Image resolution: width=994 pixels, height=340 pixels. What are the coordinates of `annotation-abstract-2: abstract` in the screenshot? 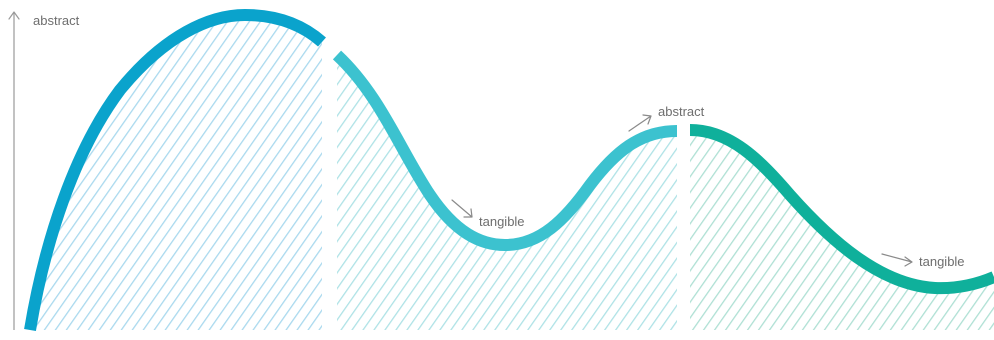 It's located at (666, 118).